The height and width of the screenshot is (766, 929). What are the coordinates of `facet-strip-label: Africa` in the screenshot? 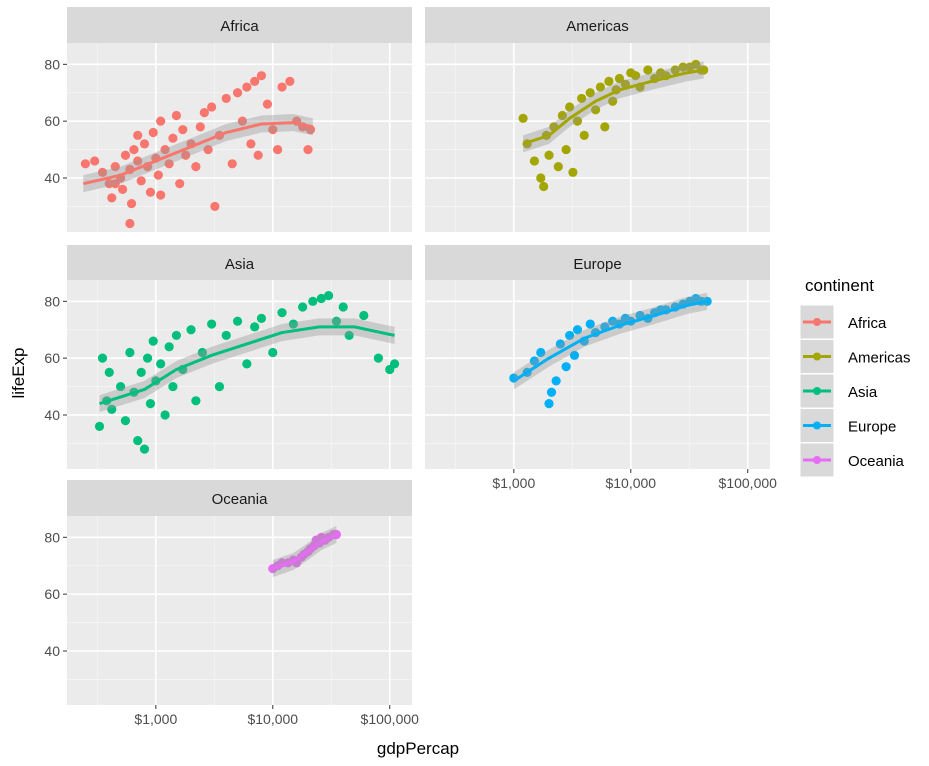 It's located at (239, 26).